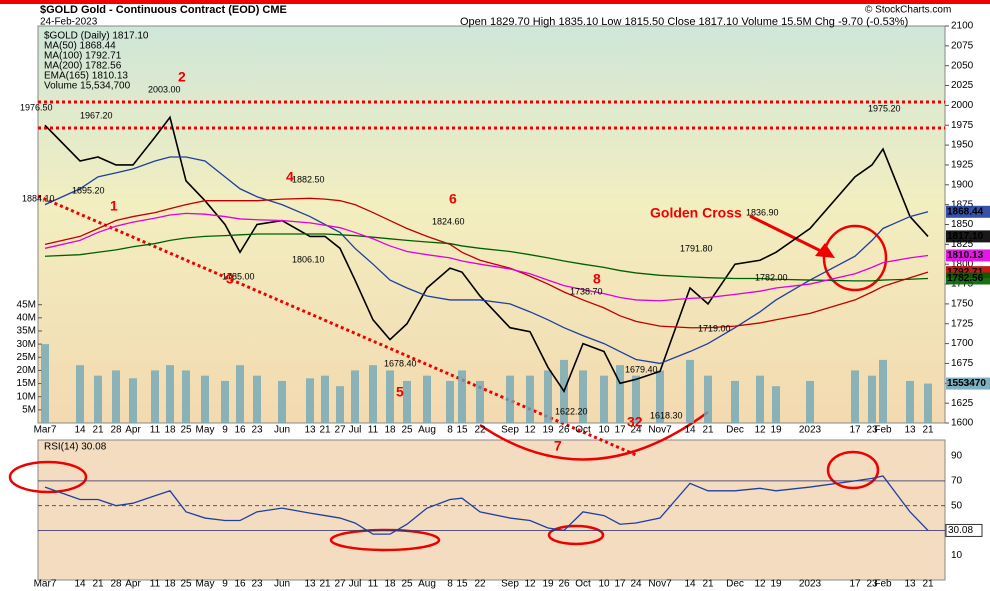  I want to click on y-tick-label: 1950, so click(962, 145).